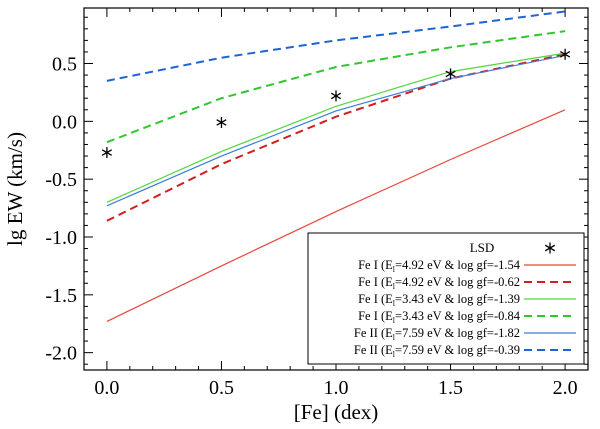  What do you see at coordinates (61, 354) in the screenshot?
I see `y-tick-label: -2.0` at bounding box center [61, 354].